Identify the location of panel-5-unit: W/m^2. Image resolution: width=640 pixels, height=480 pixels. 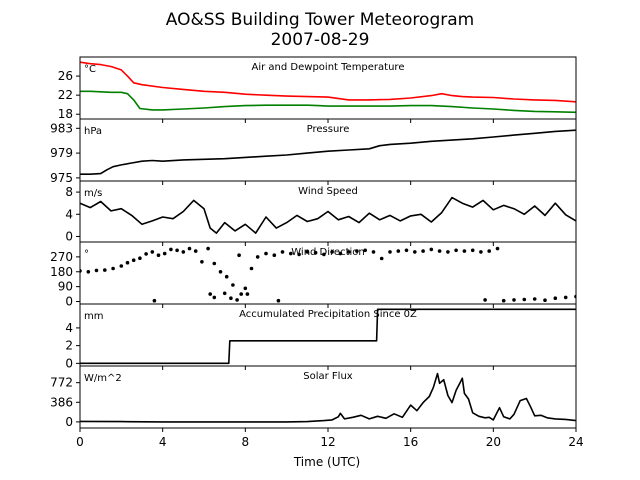
(103, 378).